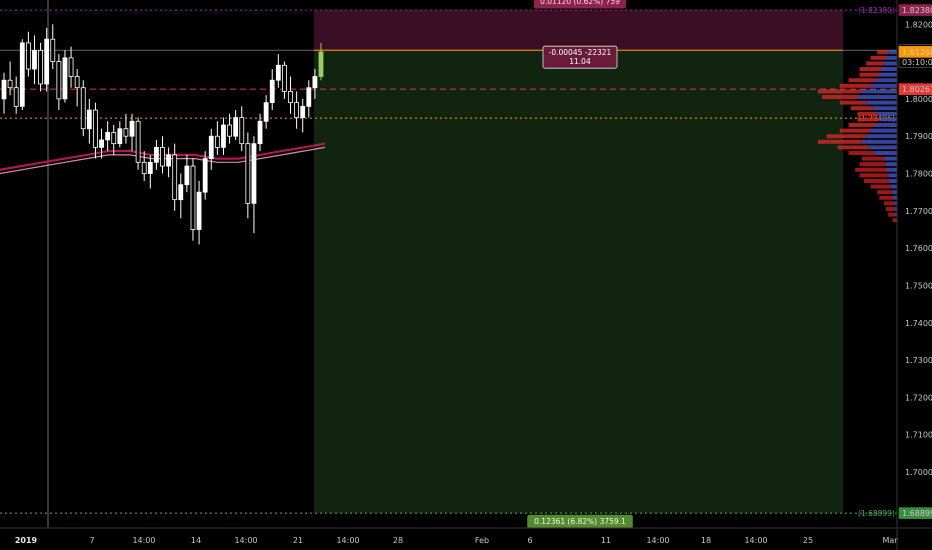 Image resolution: width=932 pixels, height=550 pixels. Describe the element at coordinates (917, 52) in the screenshot. I see `price-tag-text: 1.81260` at that location.